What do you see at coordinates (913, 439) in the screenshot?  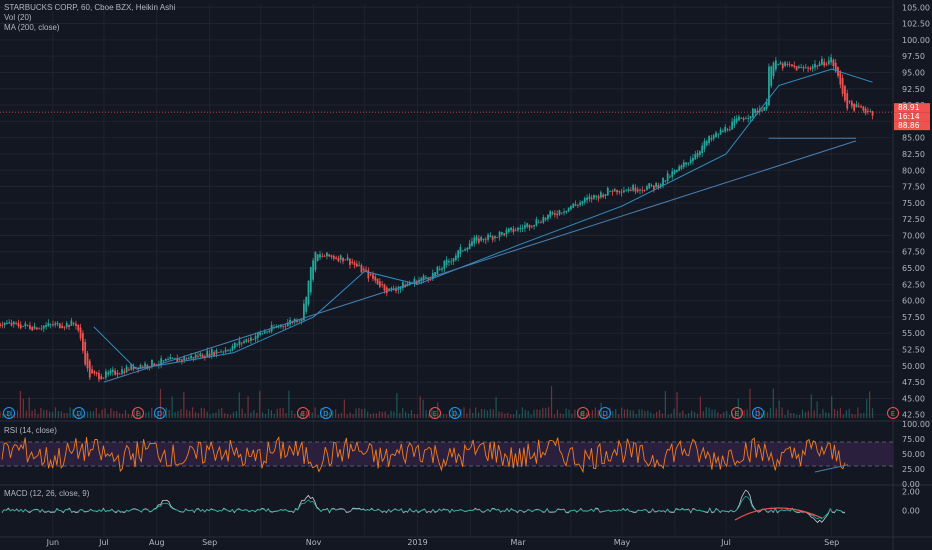 I see `rsi-tick-label: 75.00` at bounding box center [913, 439].